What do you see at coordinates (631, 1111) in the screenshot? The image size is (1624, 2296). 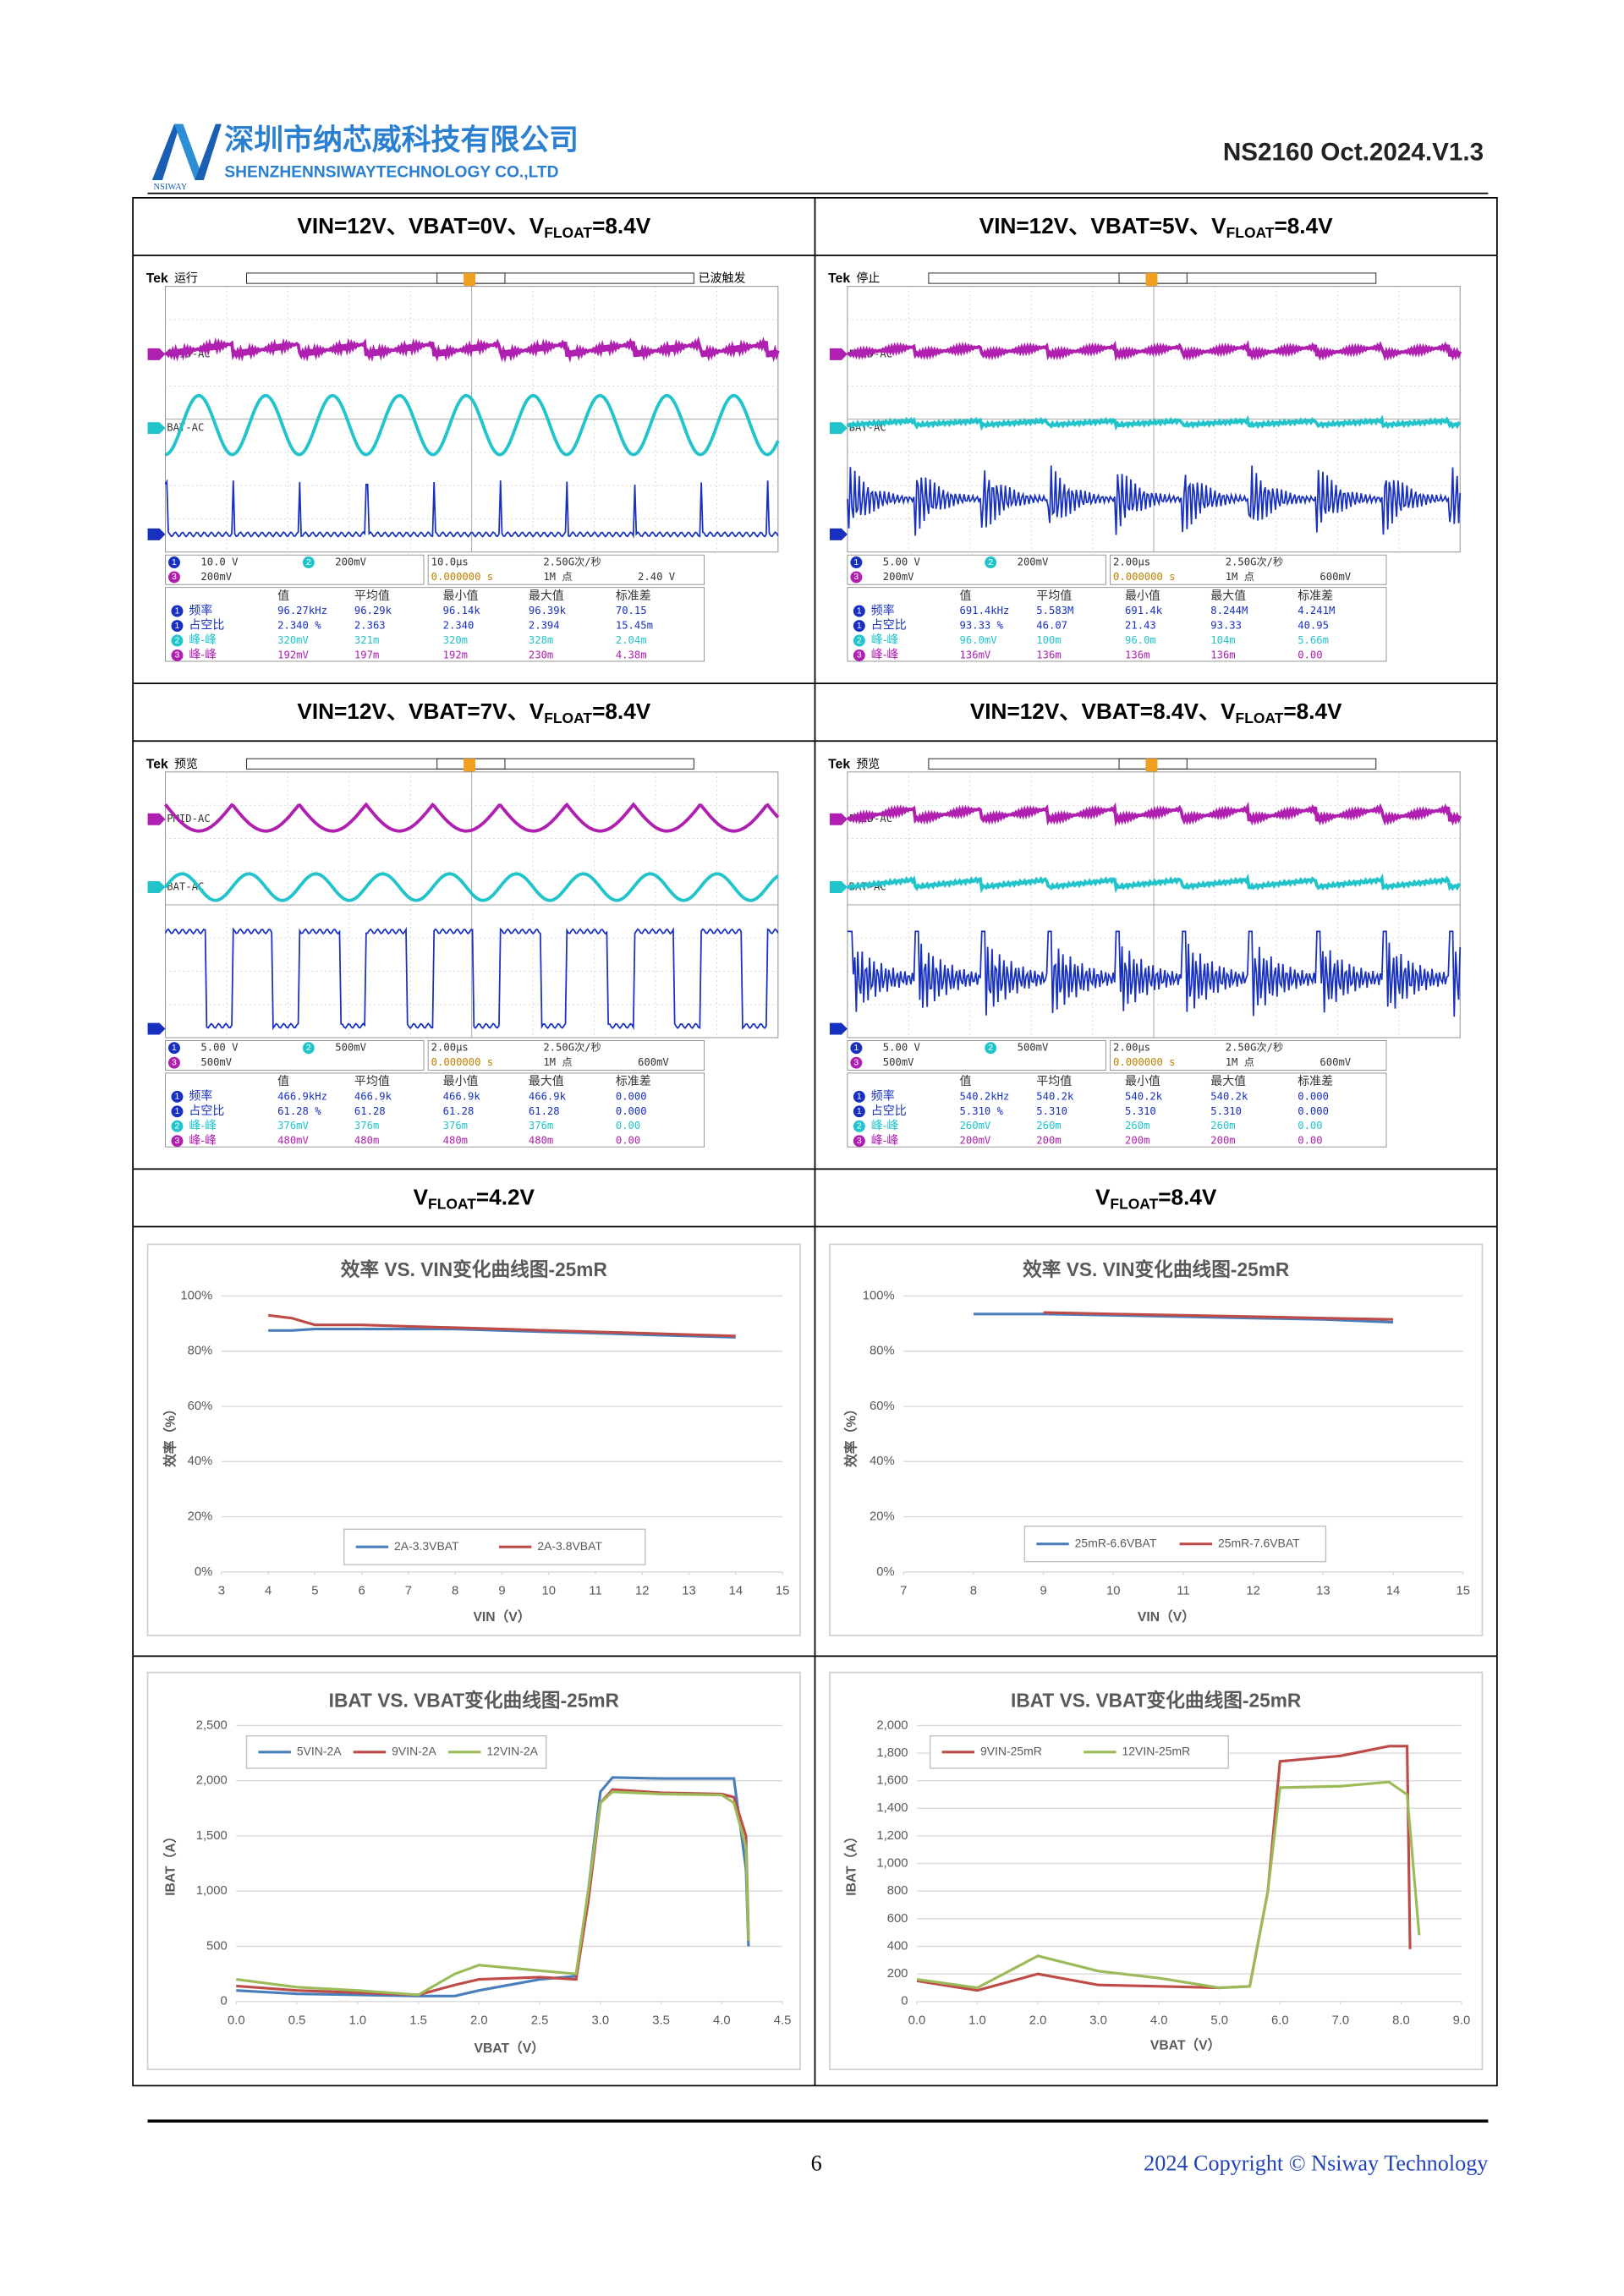 I see `meas-value: 0.000` at bounding box center [631, 1111].